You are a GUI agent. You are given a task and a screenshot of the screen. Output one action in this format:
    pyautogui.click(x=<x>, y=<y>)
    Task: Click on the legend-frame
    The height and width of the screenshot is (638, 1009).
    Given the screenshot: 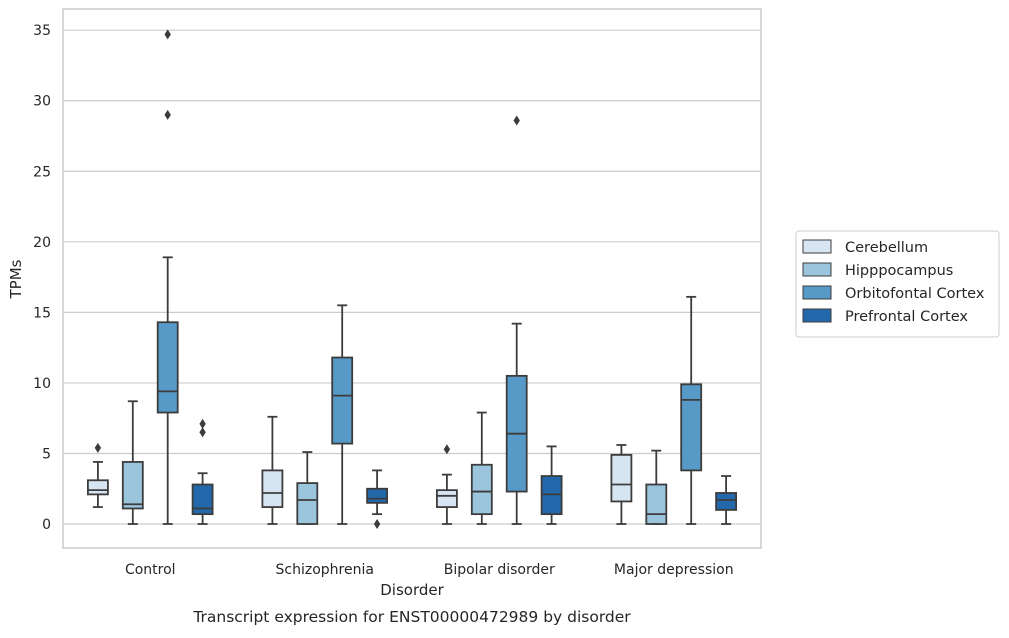 What is the action you would take?
    pyautogui.click(x=897, y=284)
    